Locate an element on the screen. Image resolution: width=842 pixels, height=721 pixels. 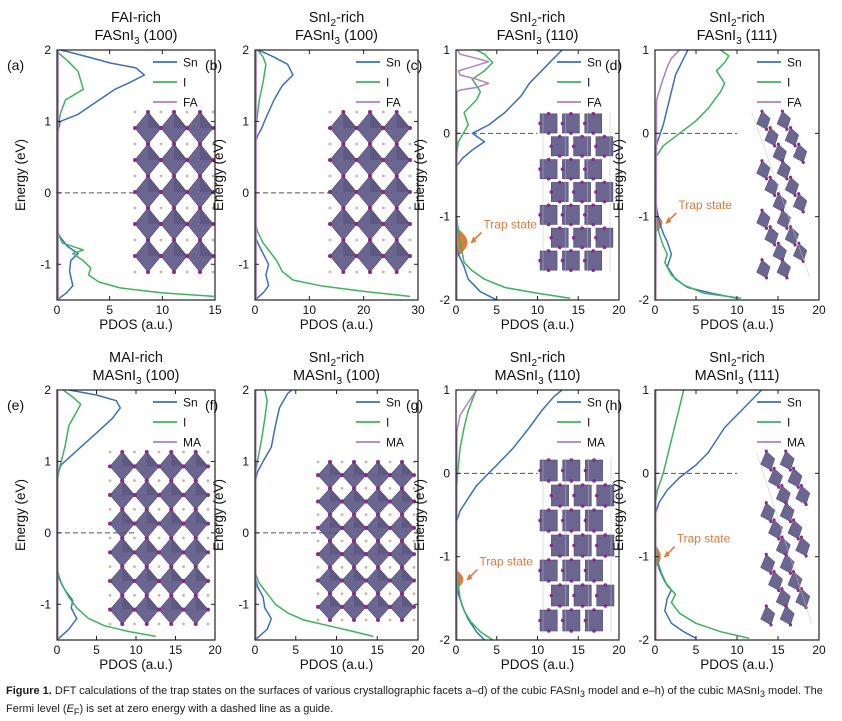
axis-frame is located at coordinates (336, 175).